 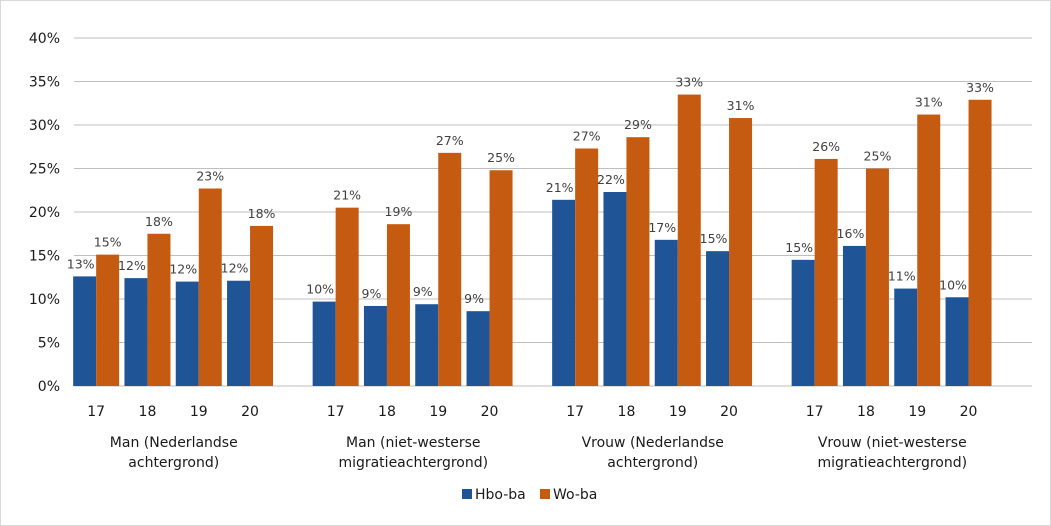 What do you see at coordinates (262, 213) in the screenshot?
I see `data-label: 18%` at bounding box center [262, 213].